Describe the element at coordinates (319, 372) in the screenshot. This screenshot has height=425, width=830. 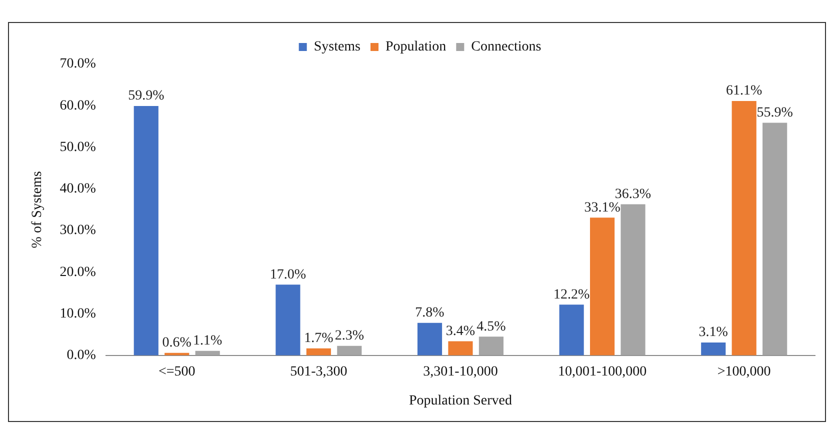
I see `x-tick-label: 501-3,300` at that location.